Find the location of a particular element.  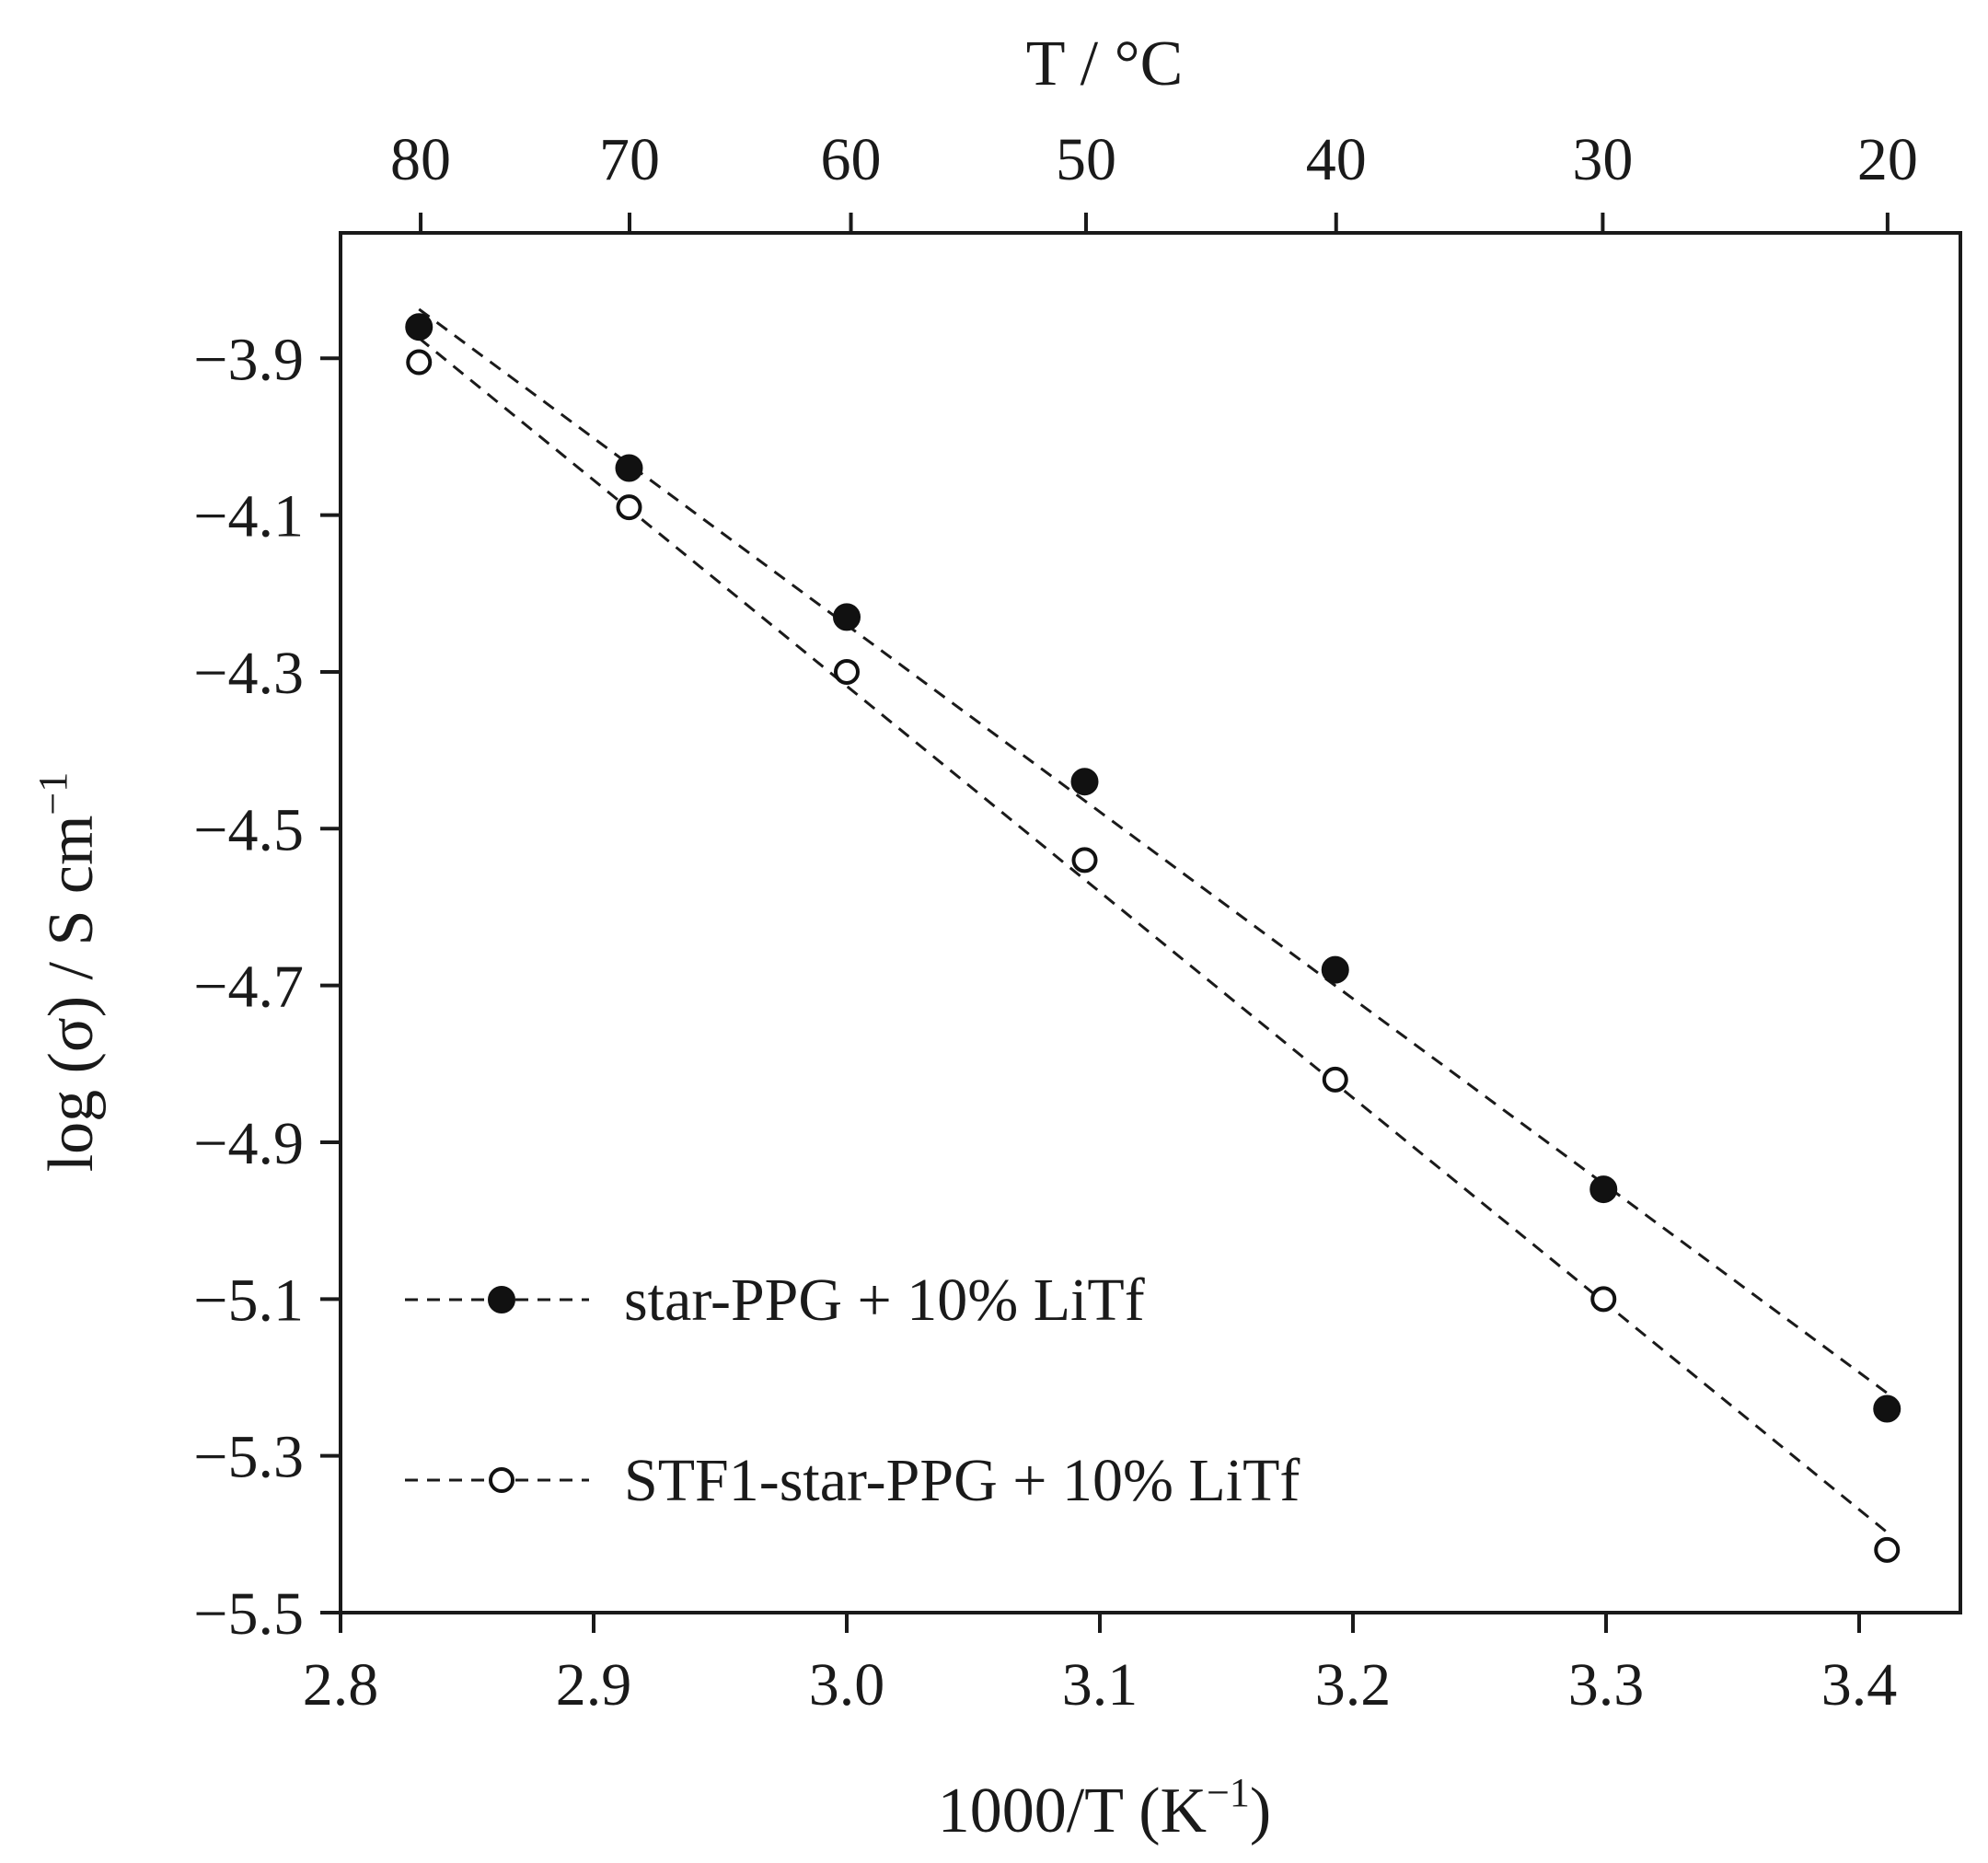

legend-label-2: STF1-star-PPG + 10% LiTf is located at coordinates (962, 1480).